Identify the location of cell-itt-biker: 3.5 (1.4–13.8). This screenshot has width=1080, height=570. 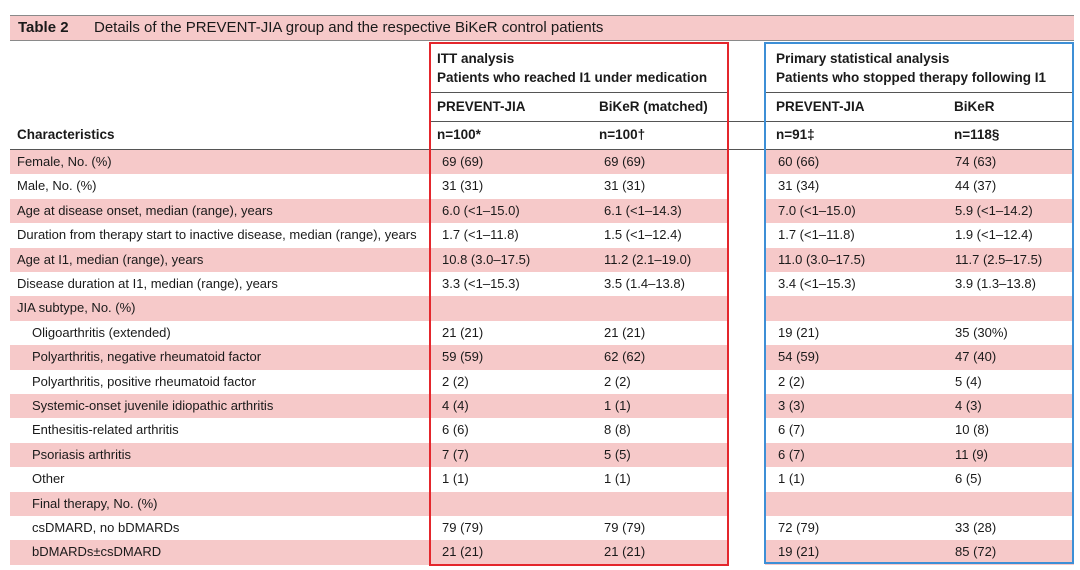
(644, 283).